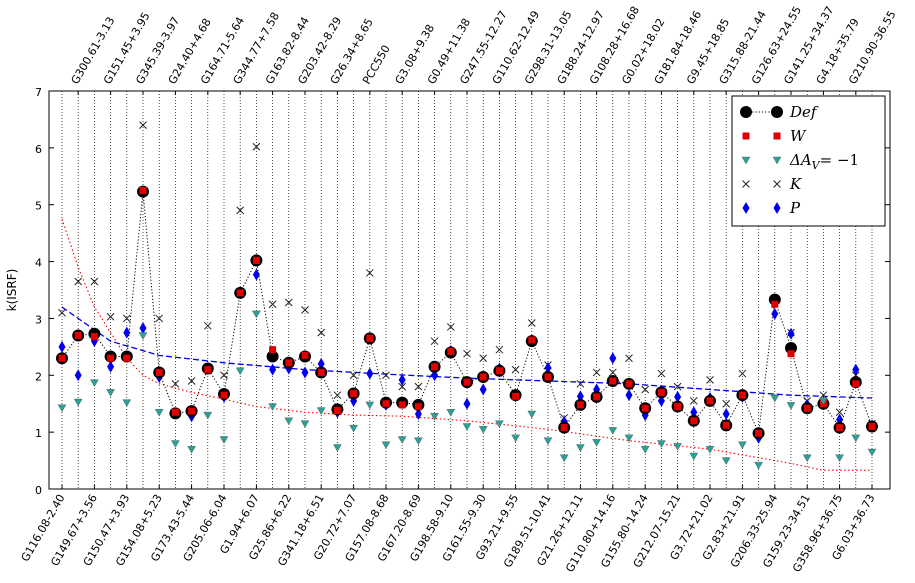  I want to click on trend-line, so click(467, 352).